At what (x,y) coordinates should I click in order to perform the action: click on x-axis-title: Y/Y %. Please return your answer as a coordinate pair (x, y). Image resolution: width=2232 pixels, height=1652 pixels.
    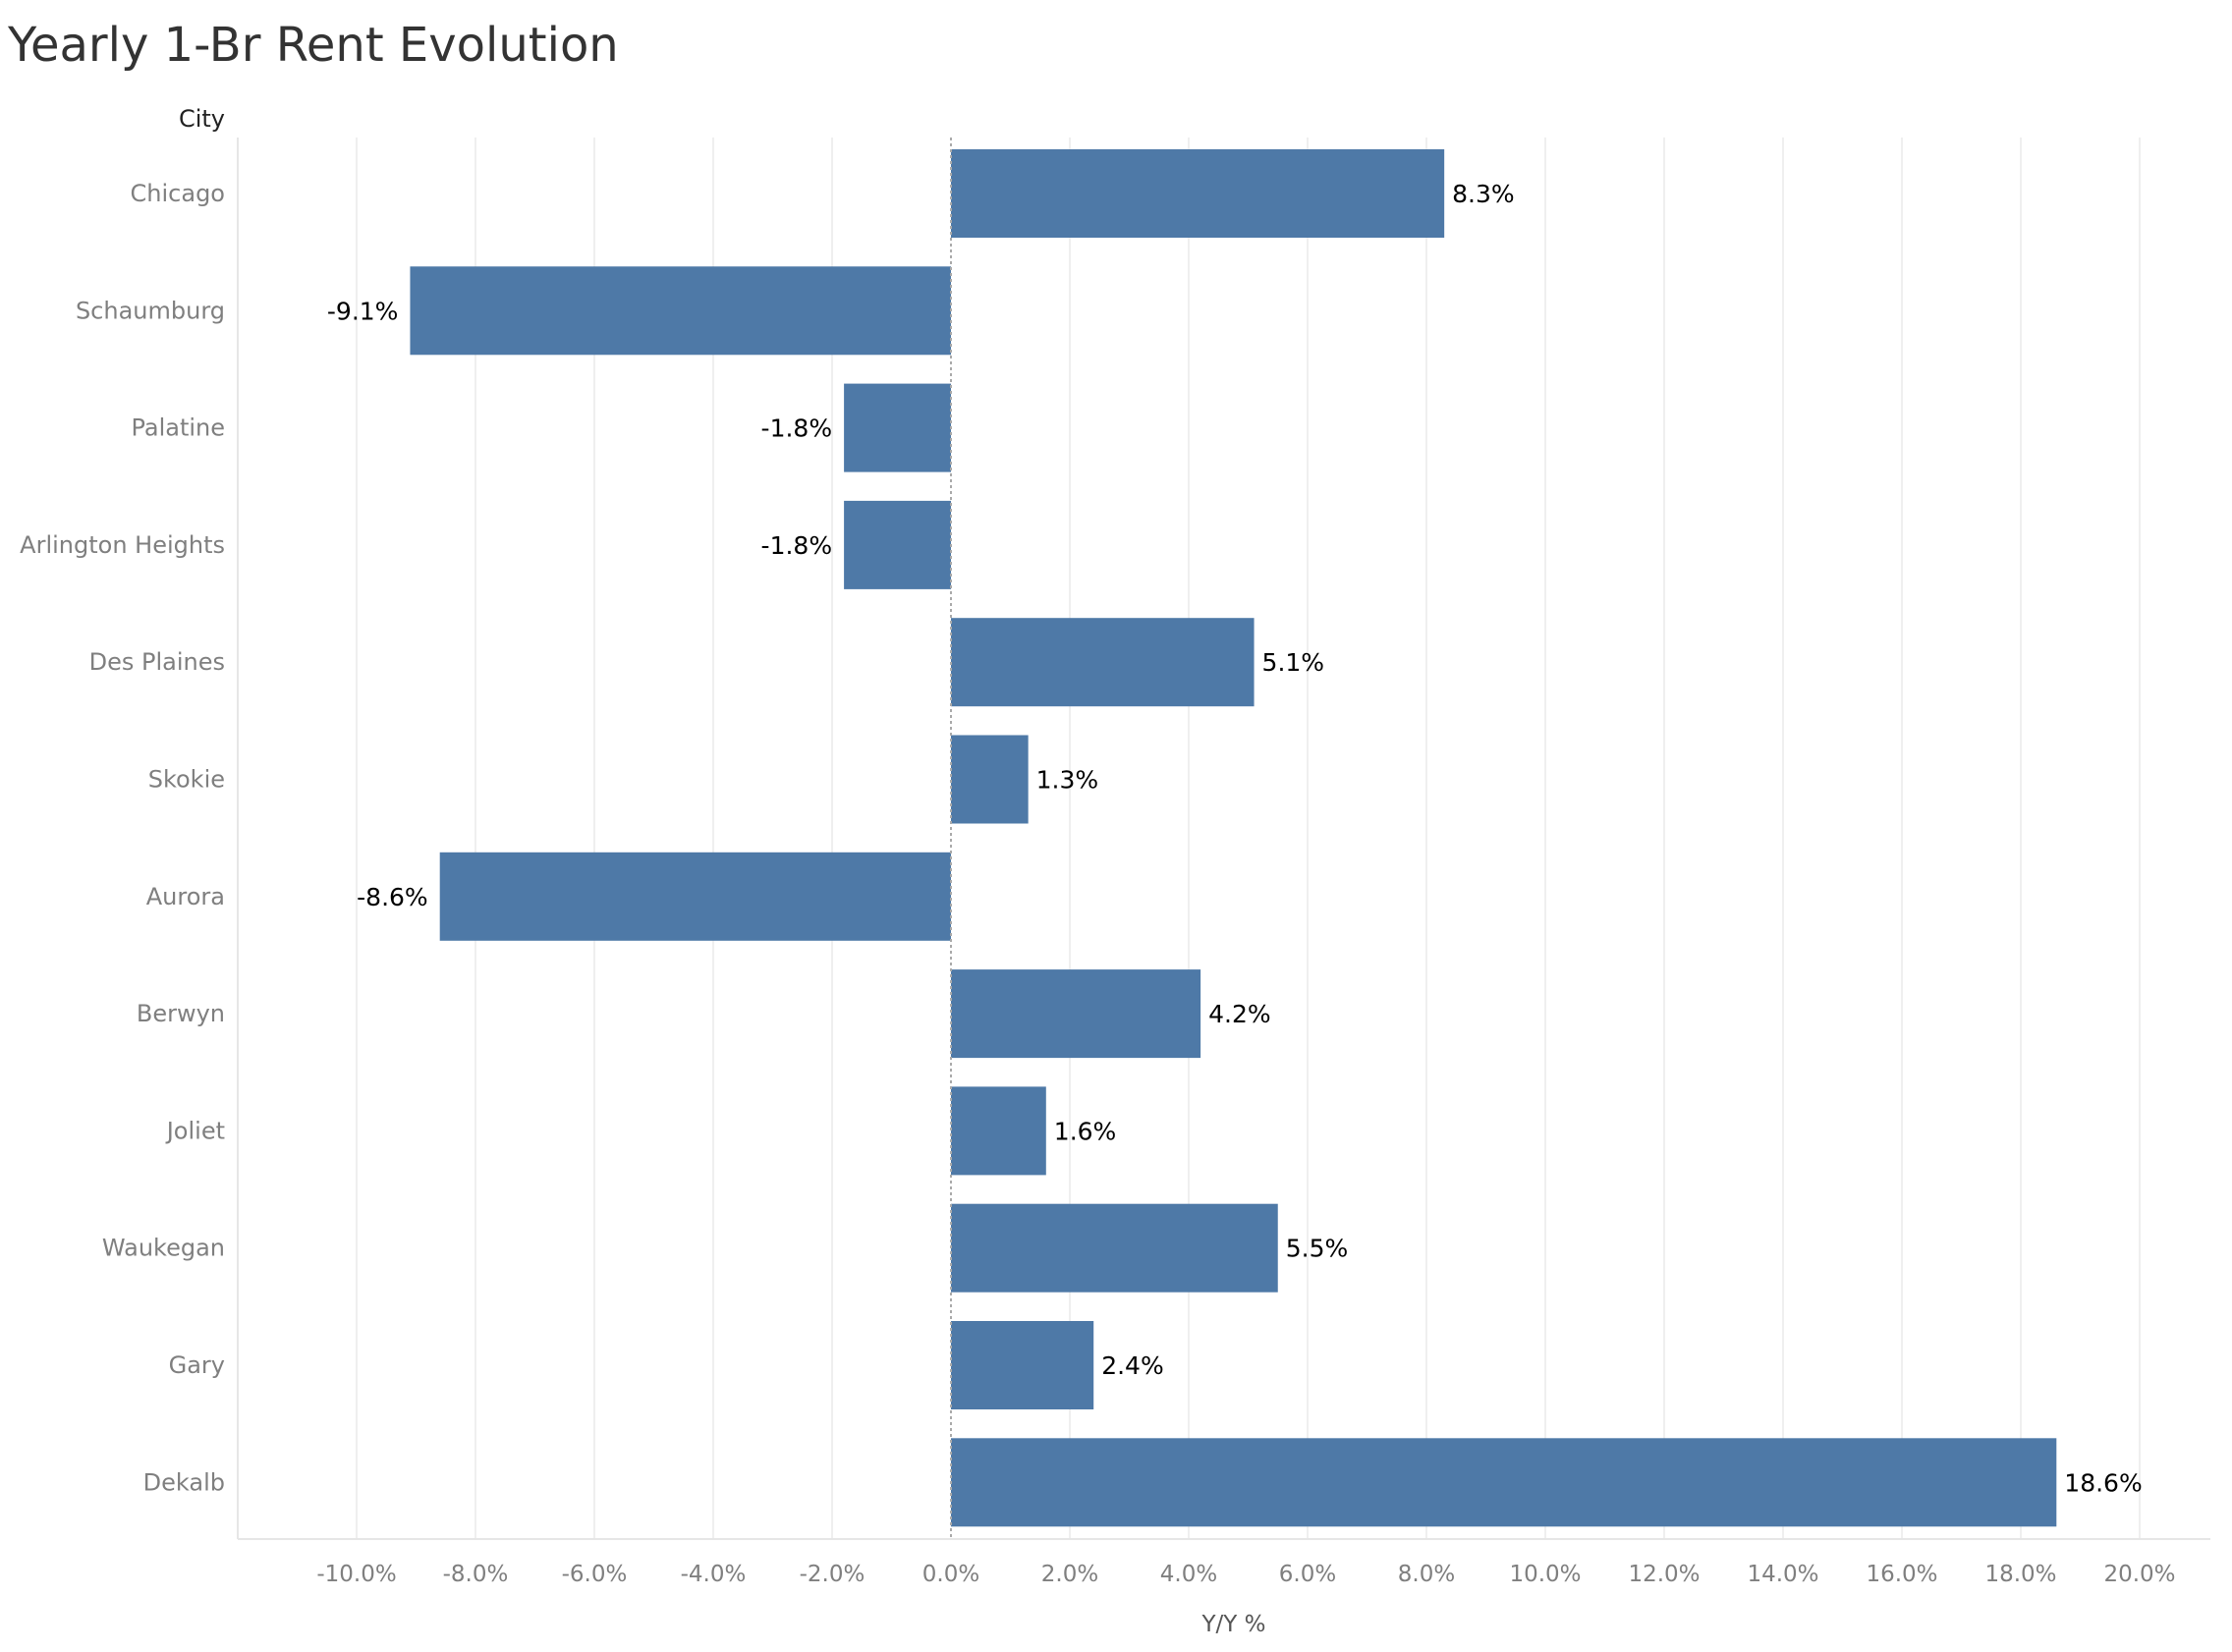
    Looking at the image, I should click on (1232, 1624).